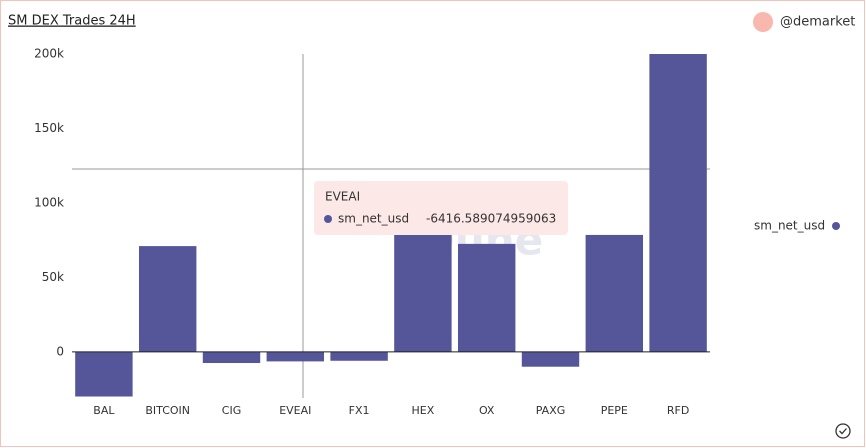  Describe the element at coordinates (53, 277) in the screenshot. I see `y-tick-label: 50k` at that location.